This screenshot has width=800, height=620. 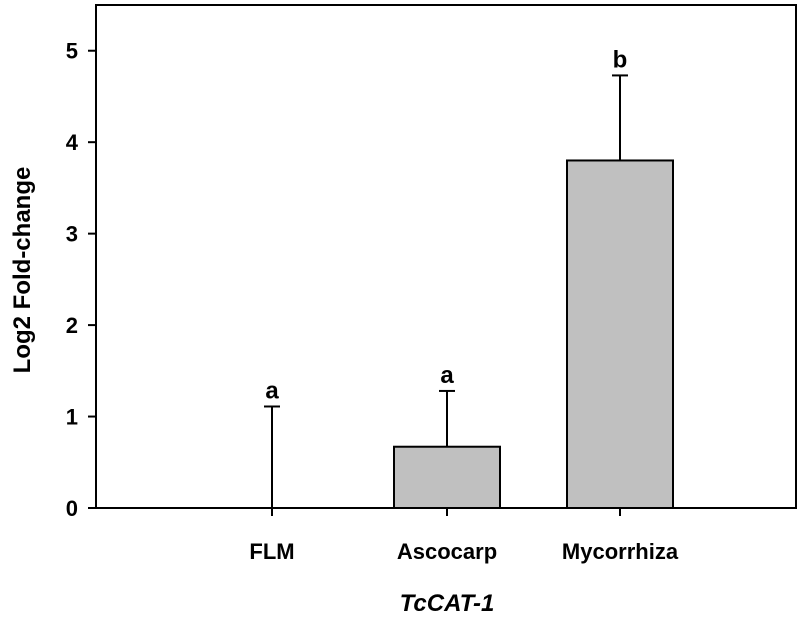 What do you see at coordinates (72, 142) in the screenshot?
I see `y-tick-label: 4` at bounding box center [72, 142].